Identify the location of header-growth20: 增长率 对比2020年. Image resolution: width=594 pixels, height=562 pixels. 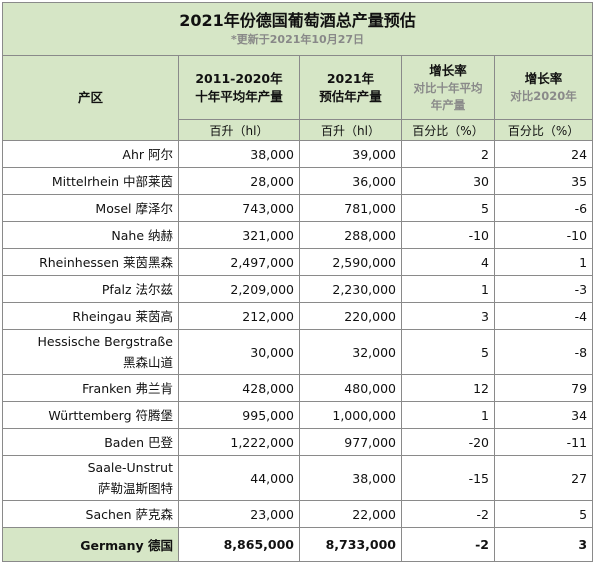
(543, 87).